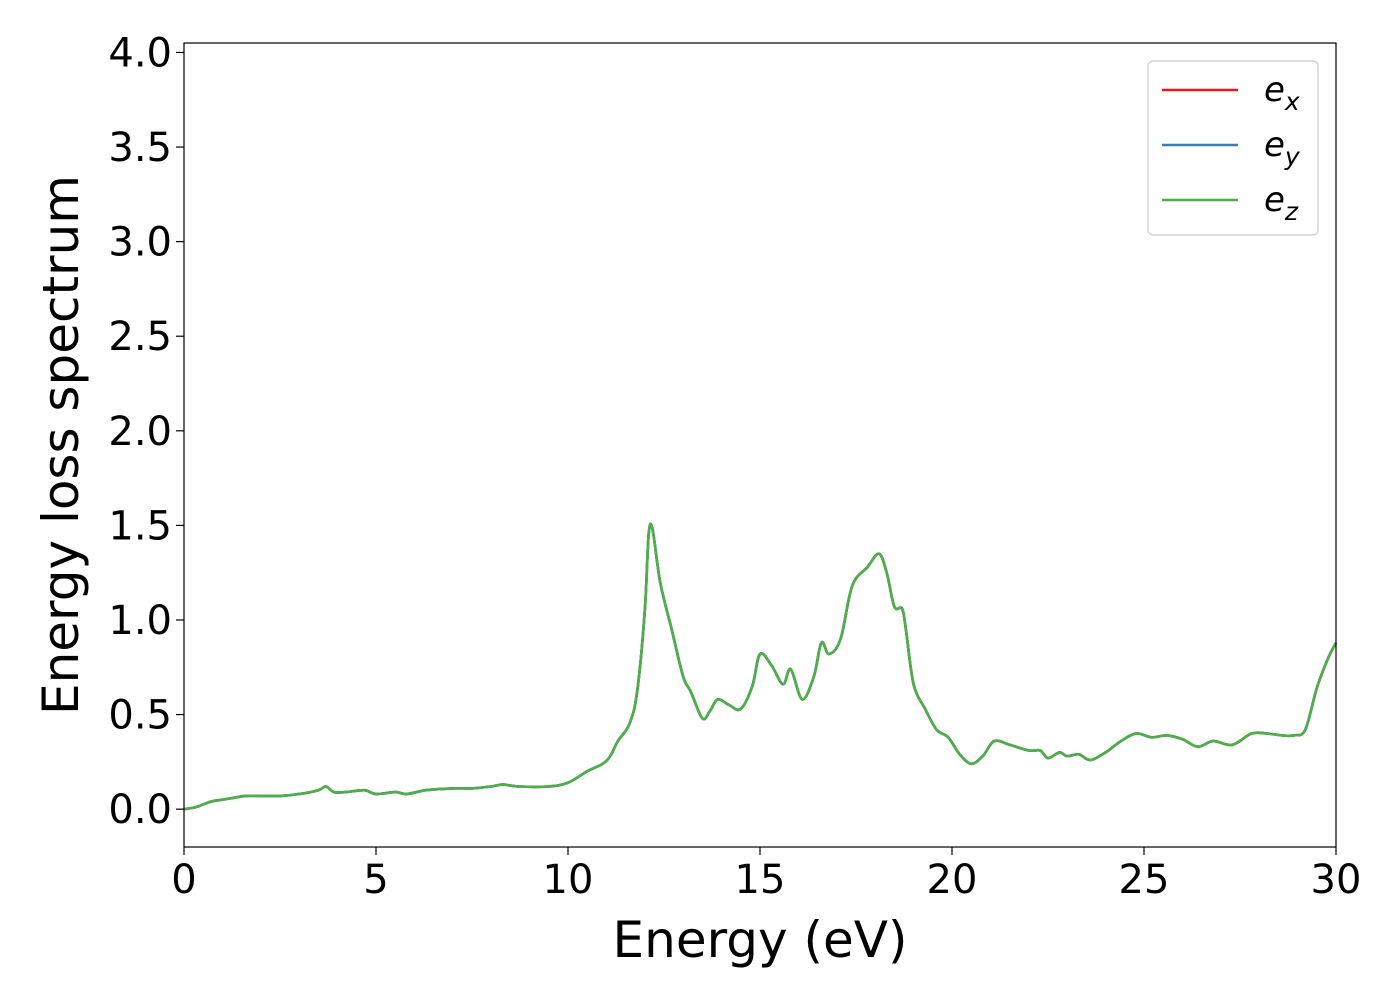 The image size is (1400, 1000). What do you see at coordinates (140, 53) in the screenshot?
I see `y-tick-label: 4.0` at bounding box center [140, 53].